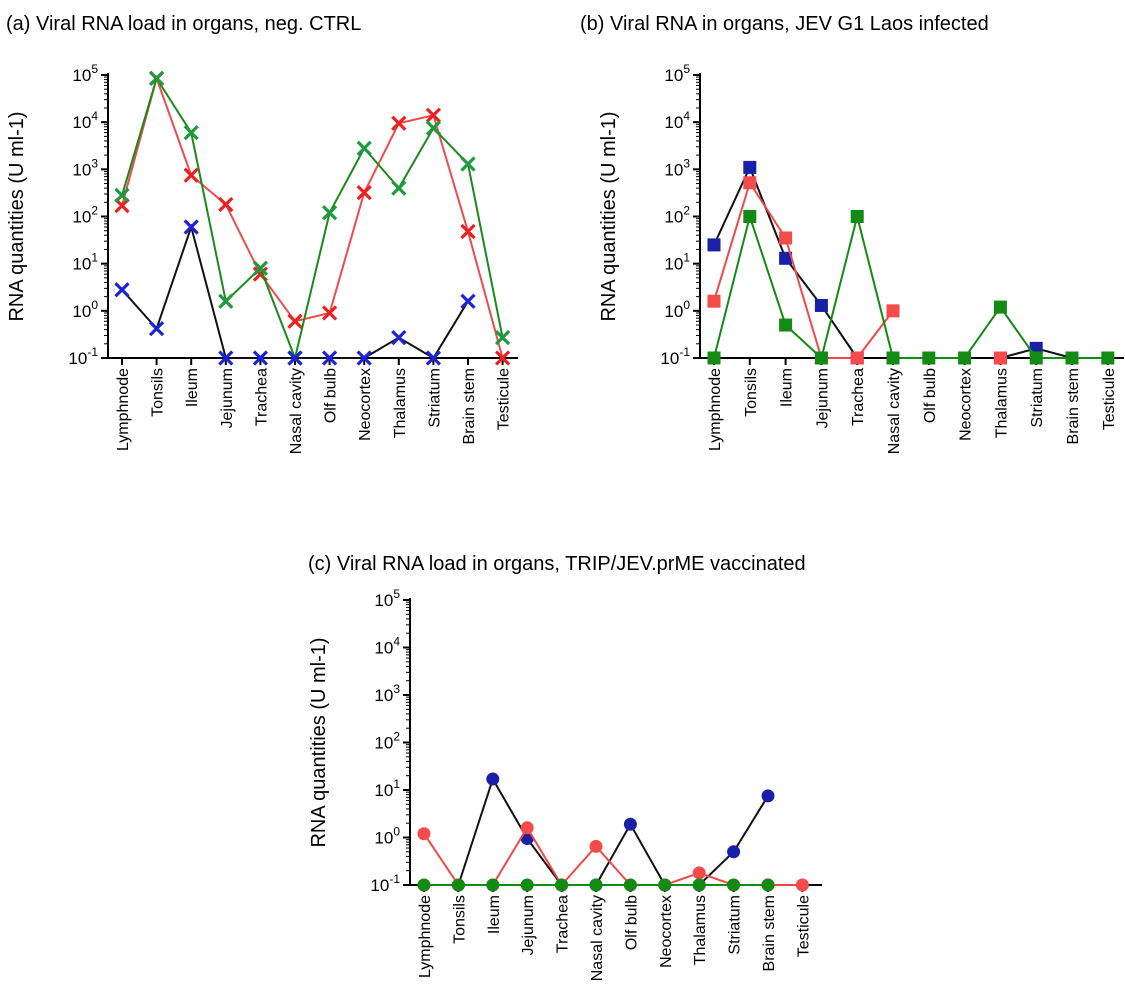 The image size is (1125, 1001). I want to click on chart-title: (a) Viral RNA load in organs, neg. CTRL, so click(183, 24).